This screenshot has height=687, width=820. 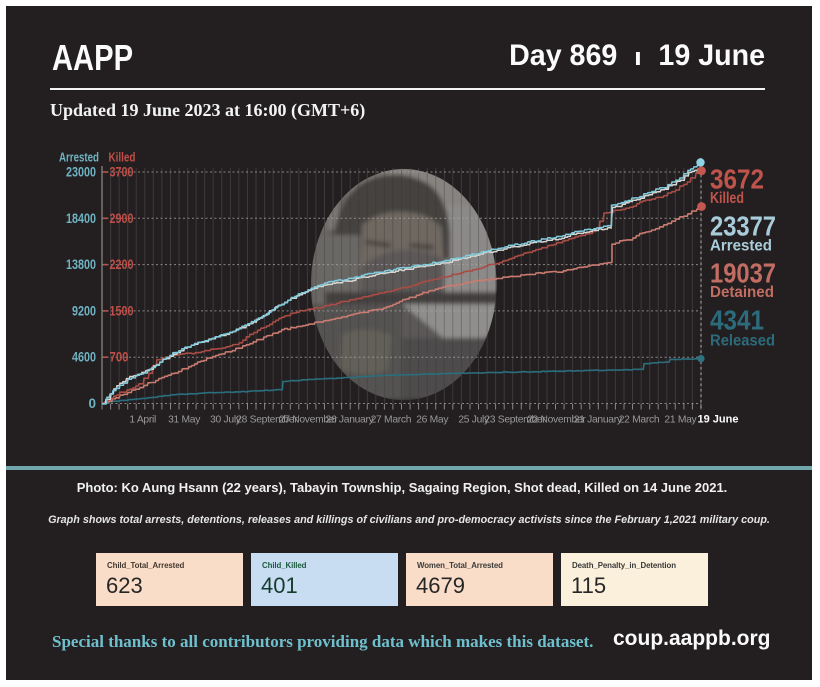 What do you see at coordinates (598, 420) in the screenshot?
I see `svg-text: 21 January` at bounding box center [598, 420].